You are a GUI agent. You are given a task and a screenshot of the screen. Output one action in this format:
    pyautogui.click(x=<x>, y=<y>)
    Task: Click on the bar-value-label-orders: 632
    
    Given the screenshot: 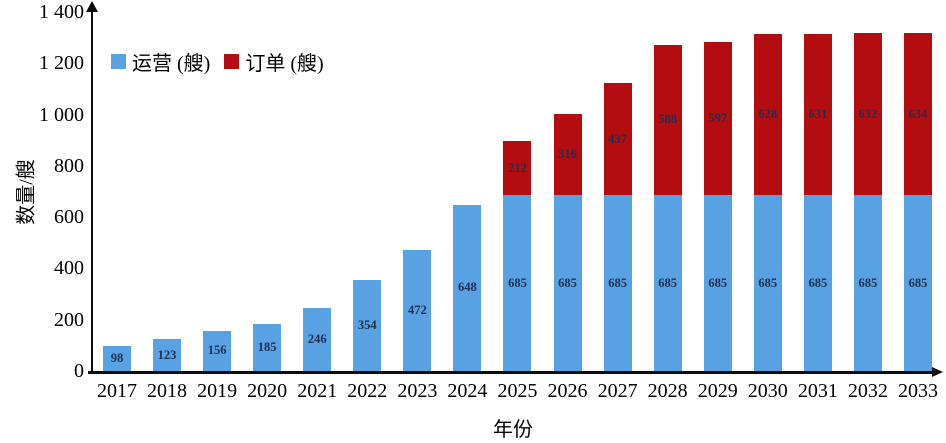 What is the action you would take?
    pyautogui.click(x=868, y=113)
    